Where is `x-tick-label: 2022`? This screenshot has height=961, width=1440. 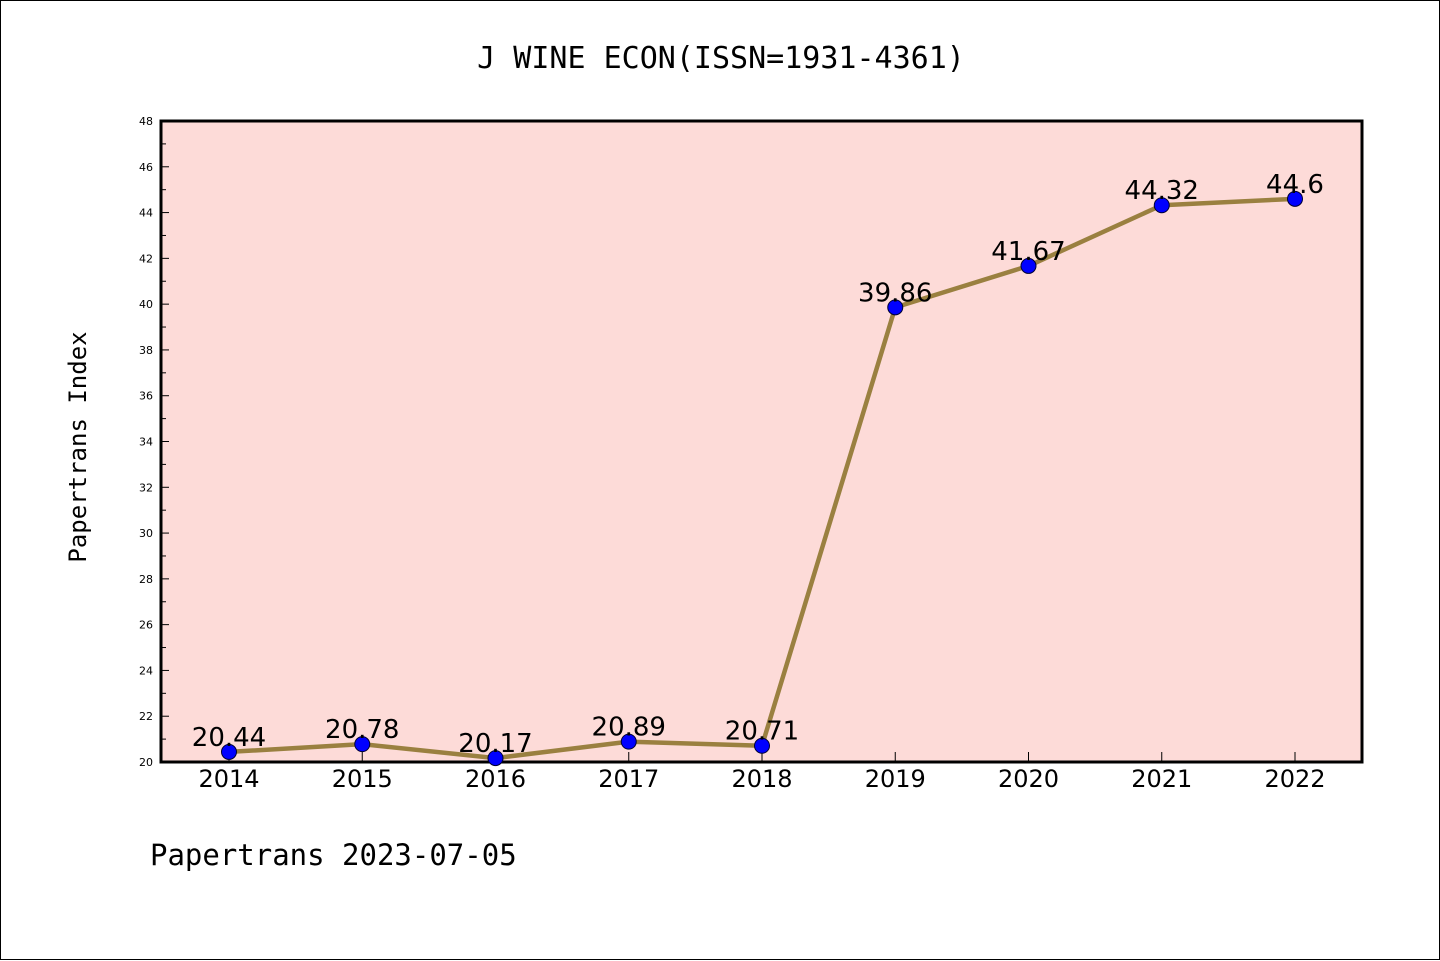
x-tick-label: 2022 is located at coordinates (1294, 779).